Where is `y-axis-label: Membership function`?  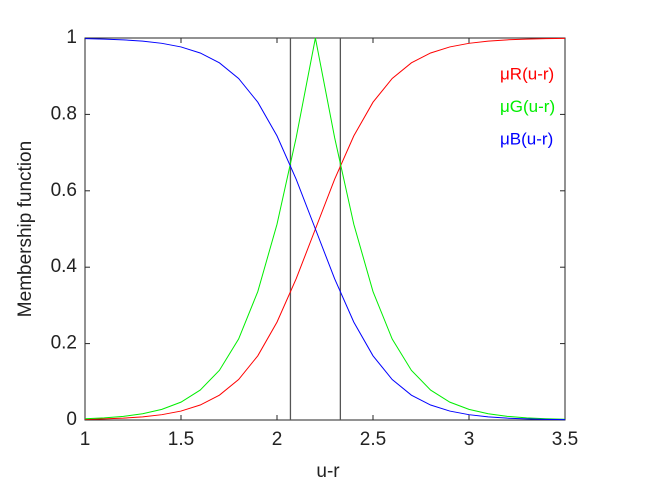 y-axis-label: Membership function is located at coordinates (25, 229).